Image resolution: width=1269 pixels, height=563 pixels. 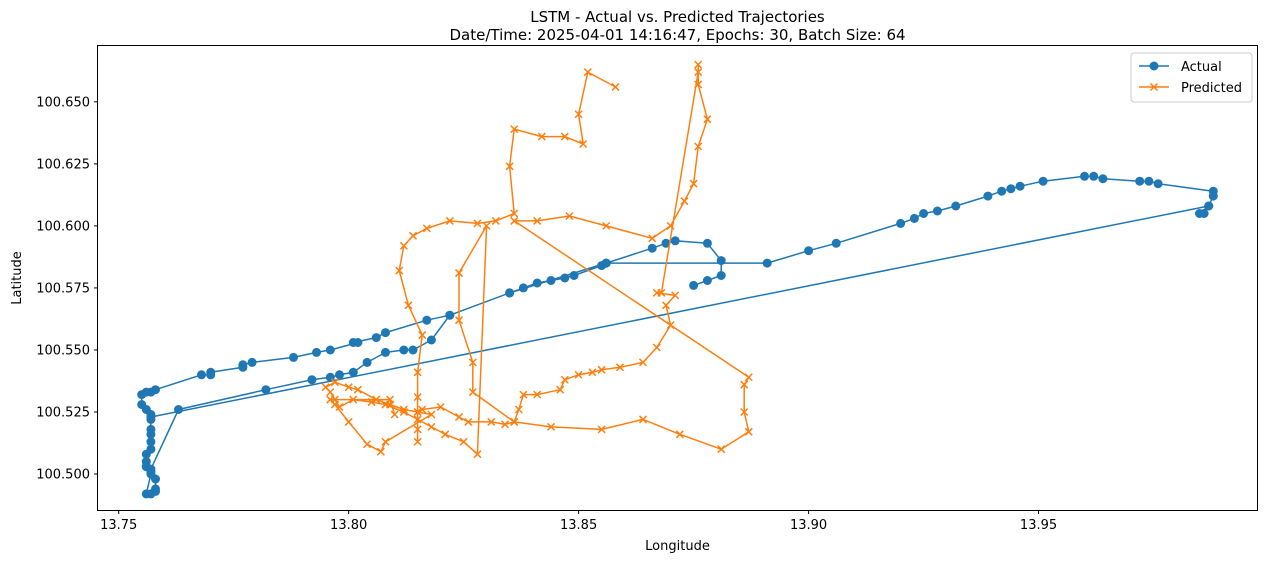 I want to click on chart-title: LSTM - Actual vs. Predicted Trajectories, so click(x=677, y=17).